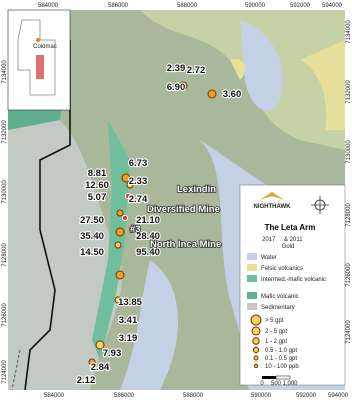 The height and width of the screenshot is (400, 352). What do you see at coordinates (92, 220) in the screenshot?
I see `gold-label: 27.50` at bounding box center [92, 220].